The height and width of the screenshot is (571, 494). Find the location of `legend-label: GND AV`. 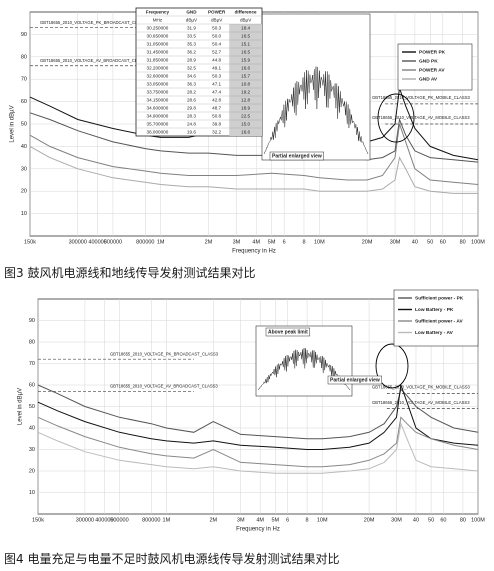

legend-label: GND AV is located at coordinates (428, 79).